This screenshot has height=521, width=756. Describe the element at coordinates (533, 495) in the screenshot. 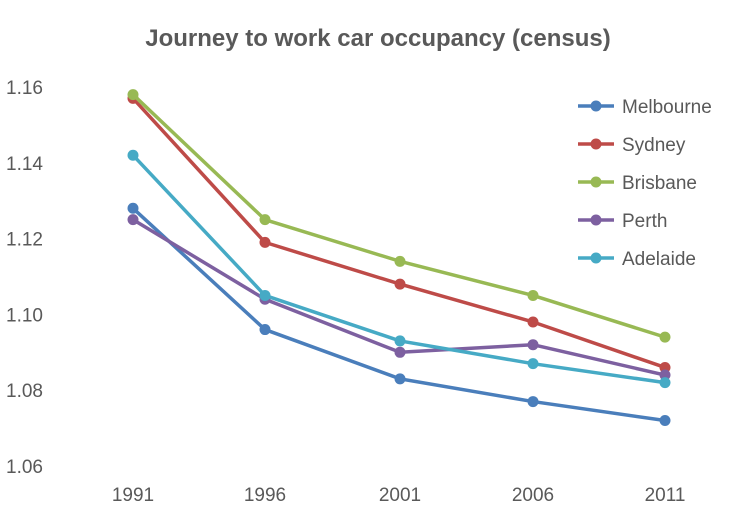

I see `x-tick-label: 2006` at that location.